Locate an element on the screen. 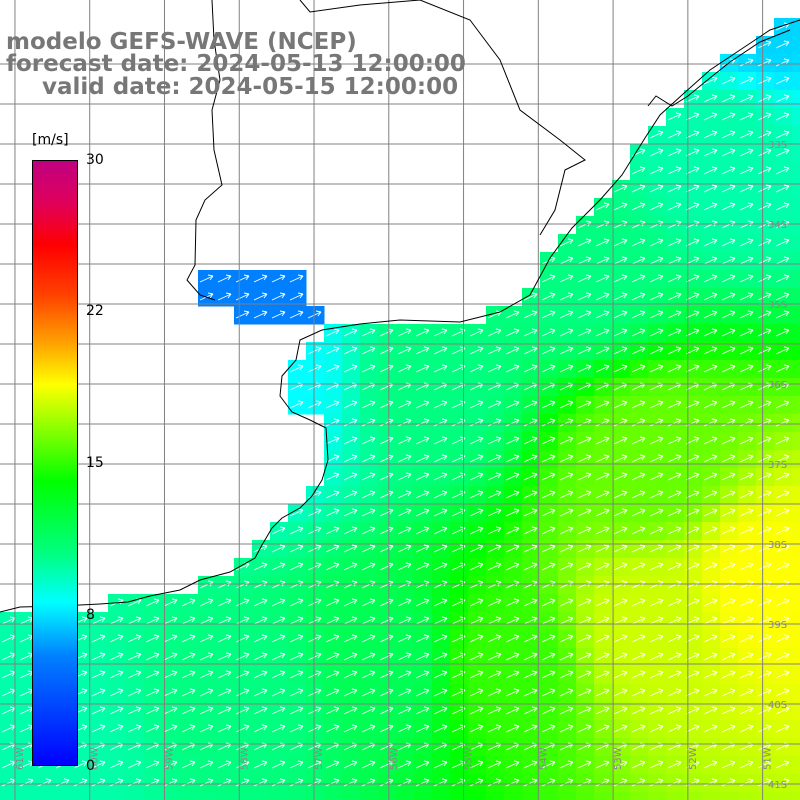 The width and height of the screenshot is (800, 800). lon-tick-label: 58W is located at coordinates (244, 758).